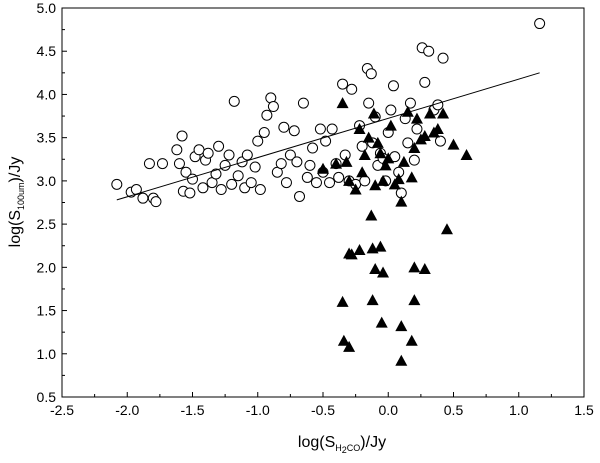  I want to click on x-tick-label: 0.0, so click(389, 410).